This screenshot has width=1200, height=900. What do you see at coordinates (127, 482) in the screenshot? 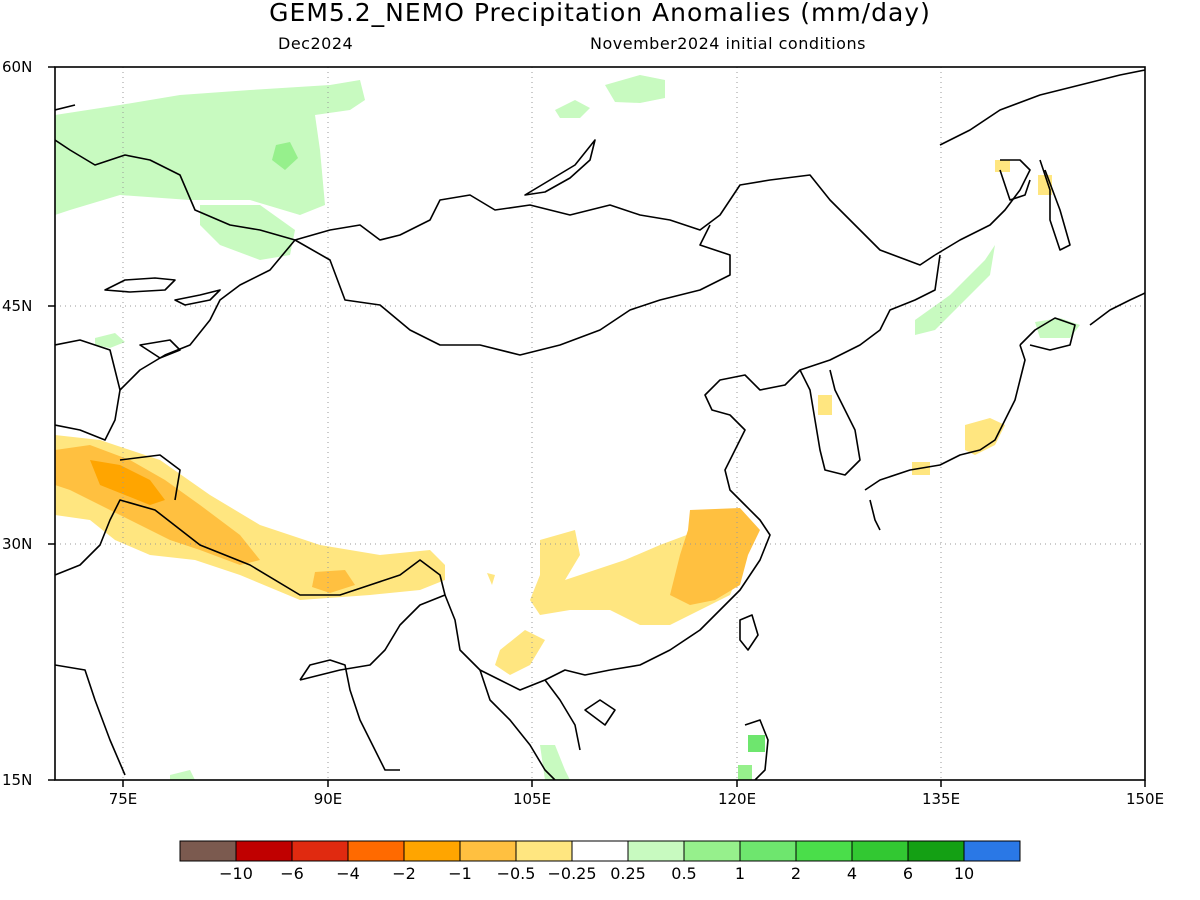
I see `anomaly-region-karakoram-core` at bounding box center [127, 482].